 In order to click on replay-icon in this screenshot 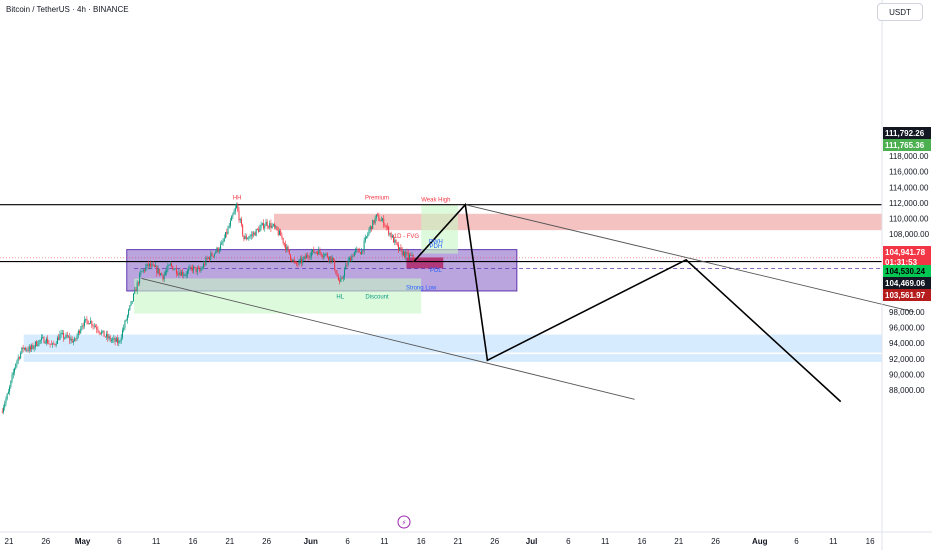, I will do `click(404, 522)`.